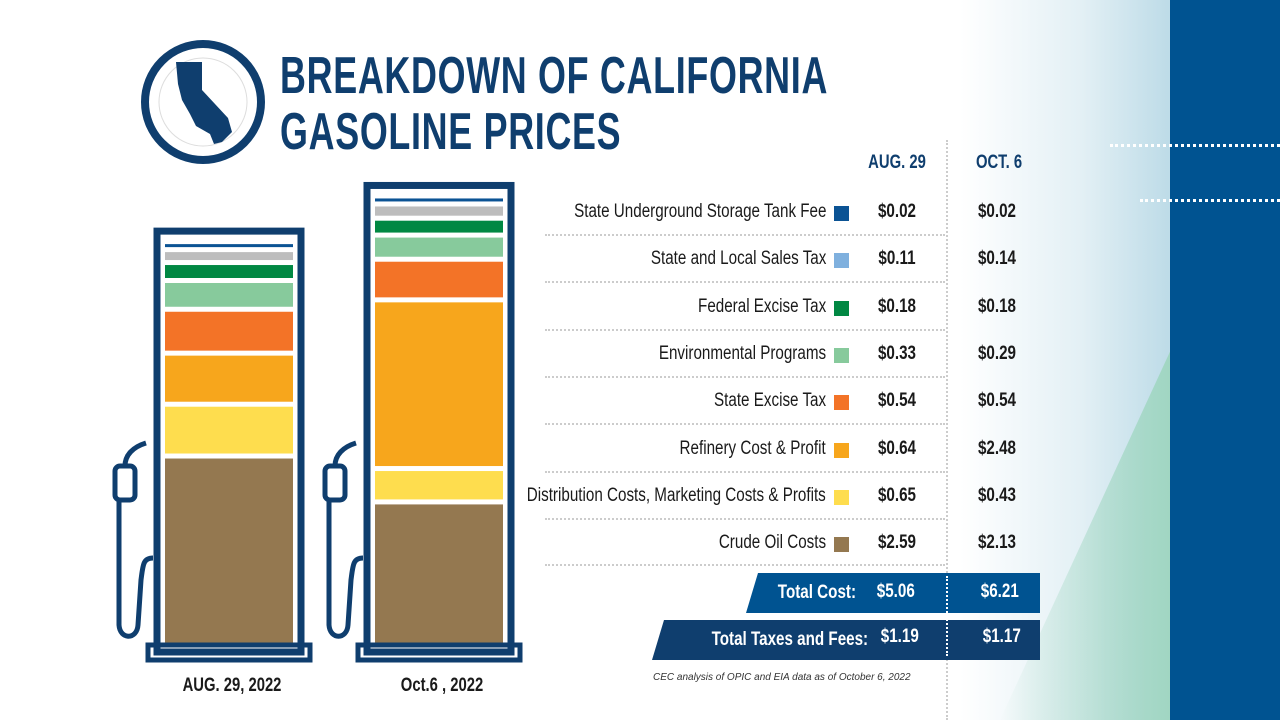 Image resolution: width=1280 pixels, height=720 pixels. I want to click on page-title: BREAKDOWN OF CALIFORNIA GASOLINE PRICES, so click(554, 104).